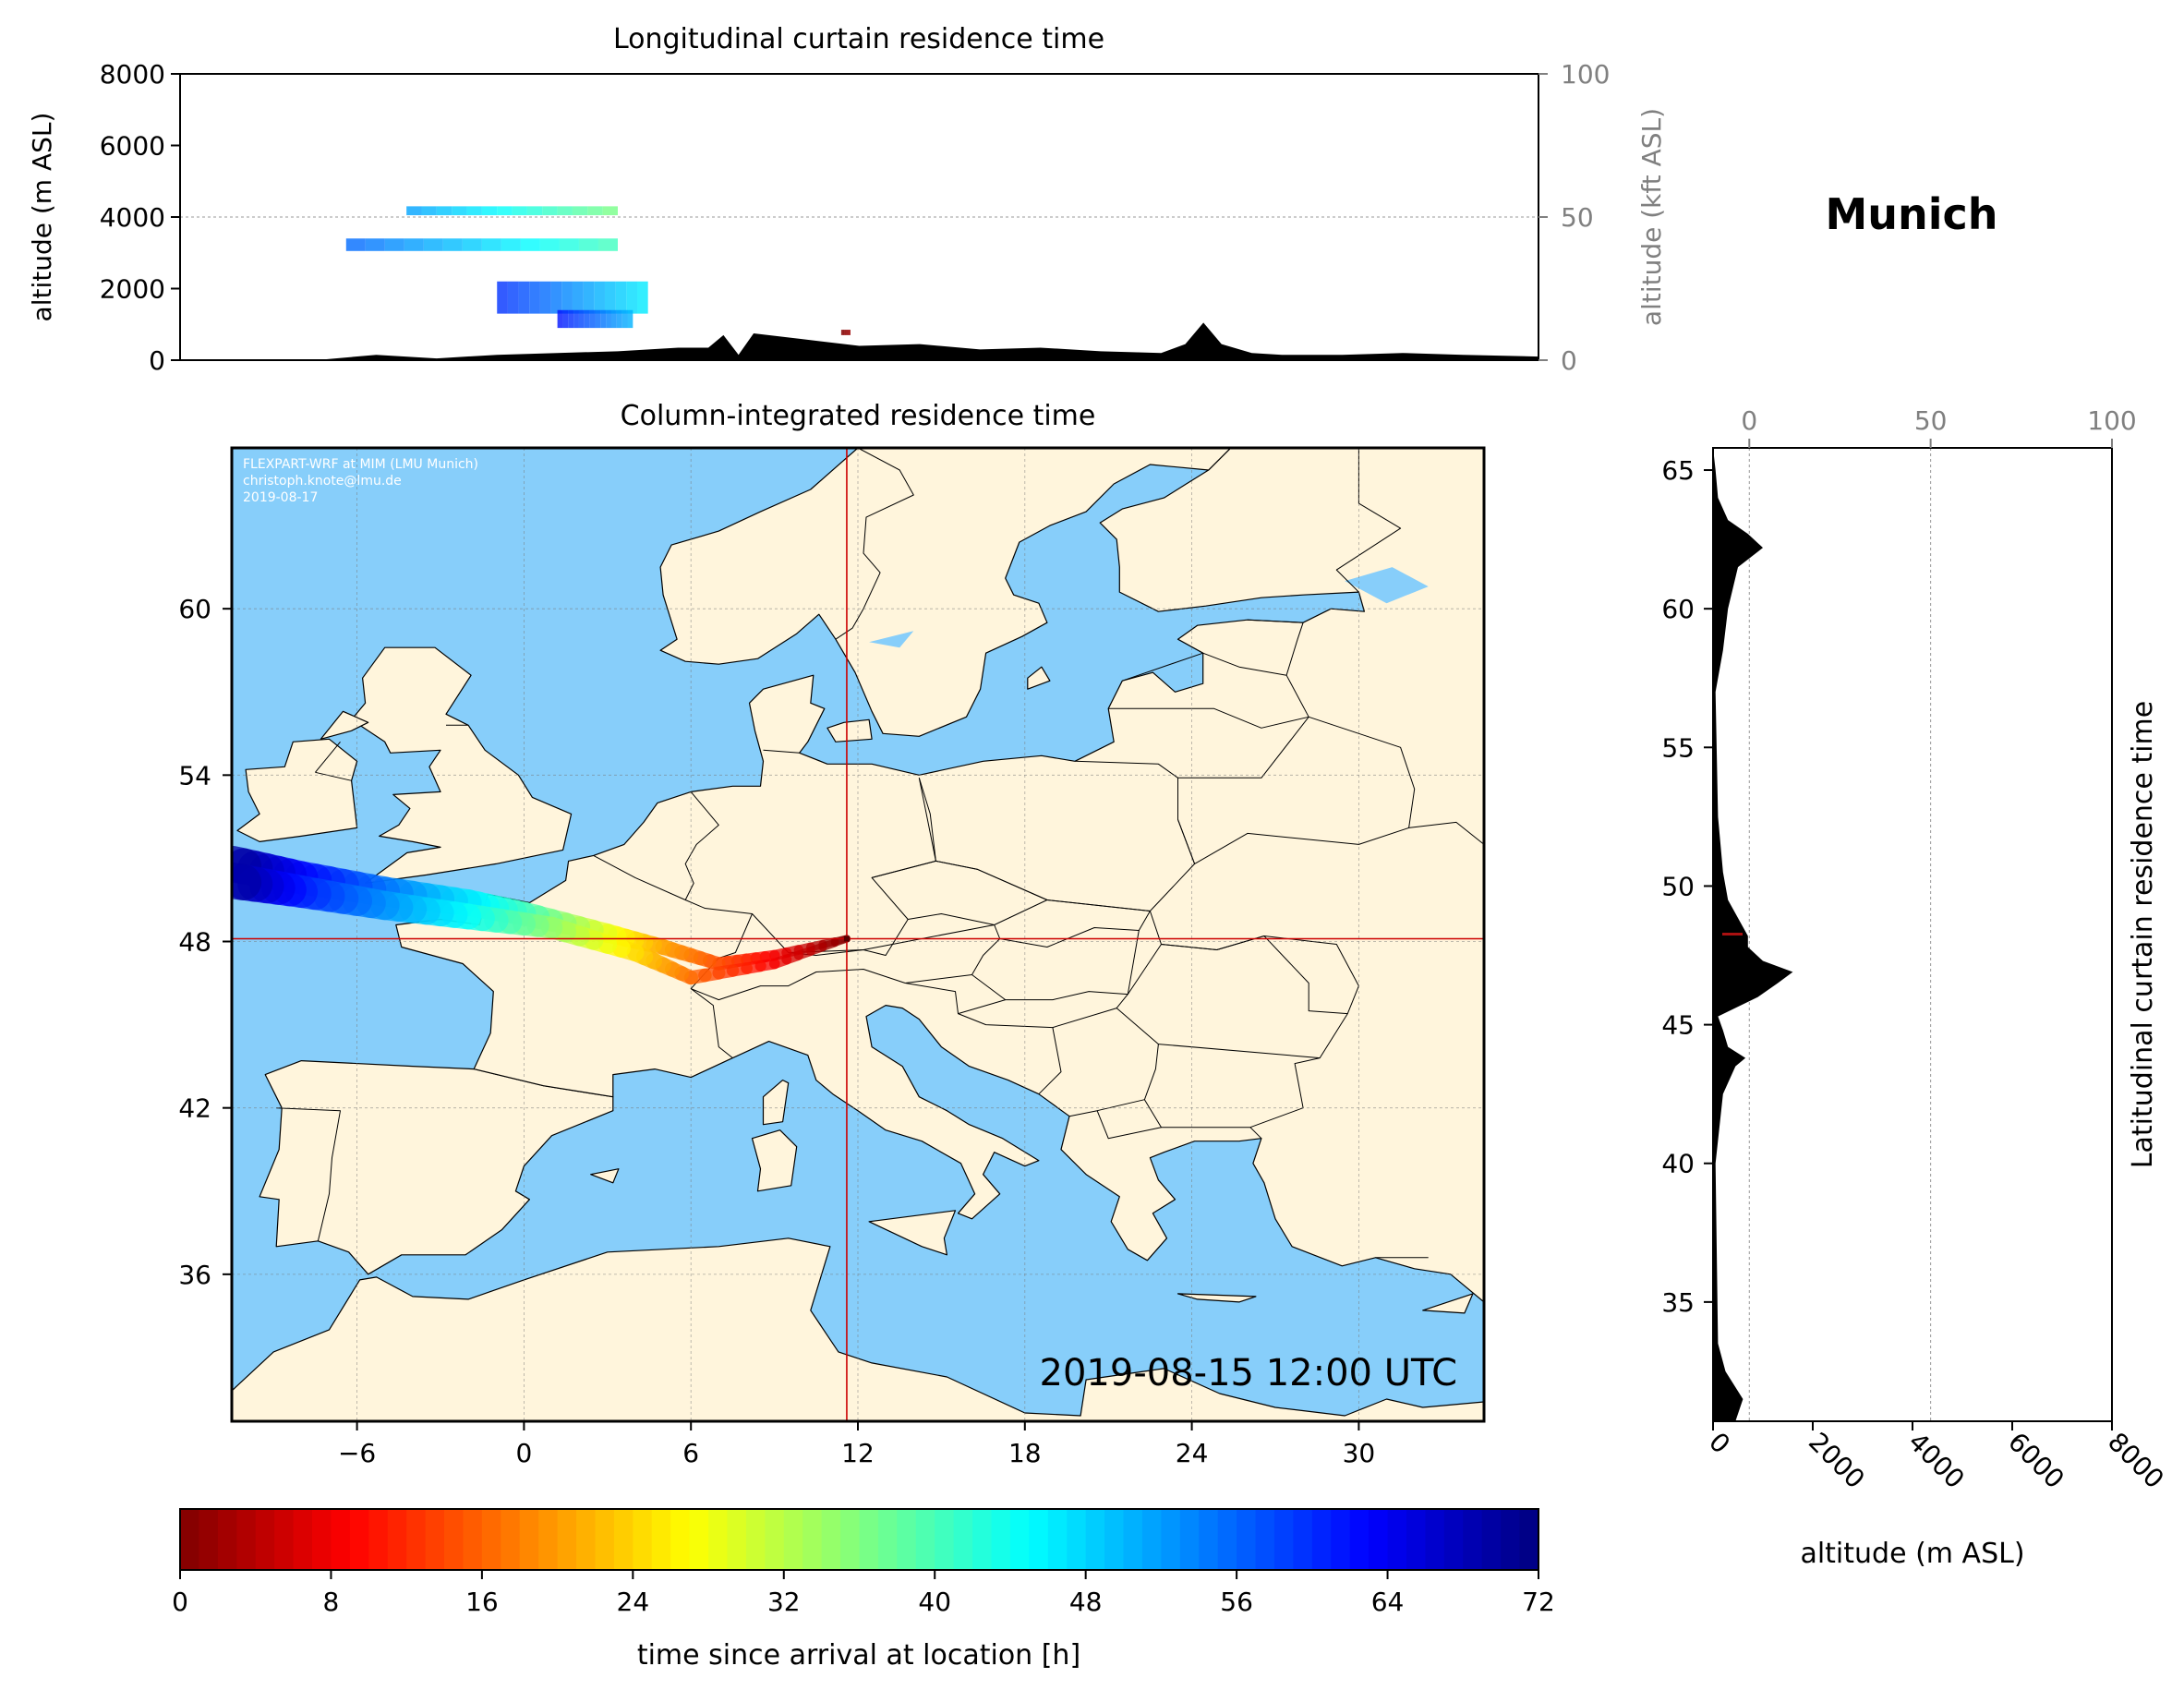 This screenshot has width=2184, height=1702. I want to click on map-xticks: −6 0 6 12 18 24 30, so click(856, 1444).